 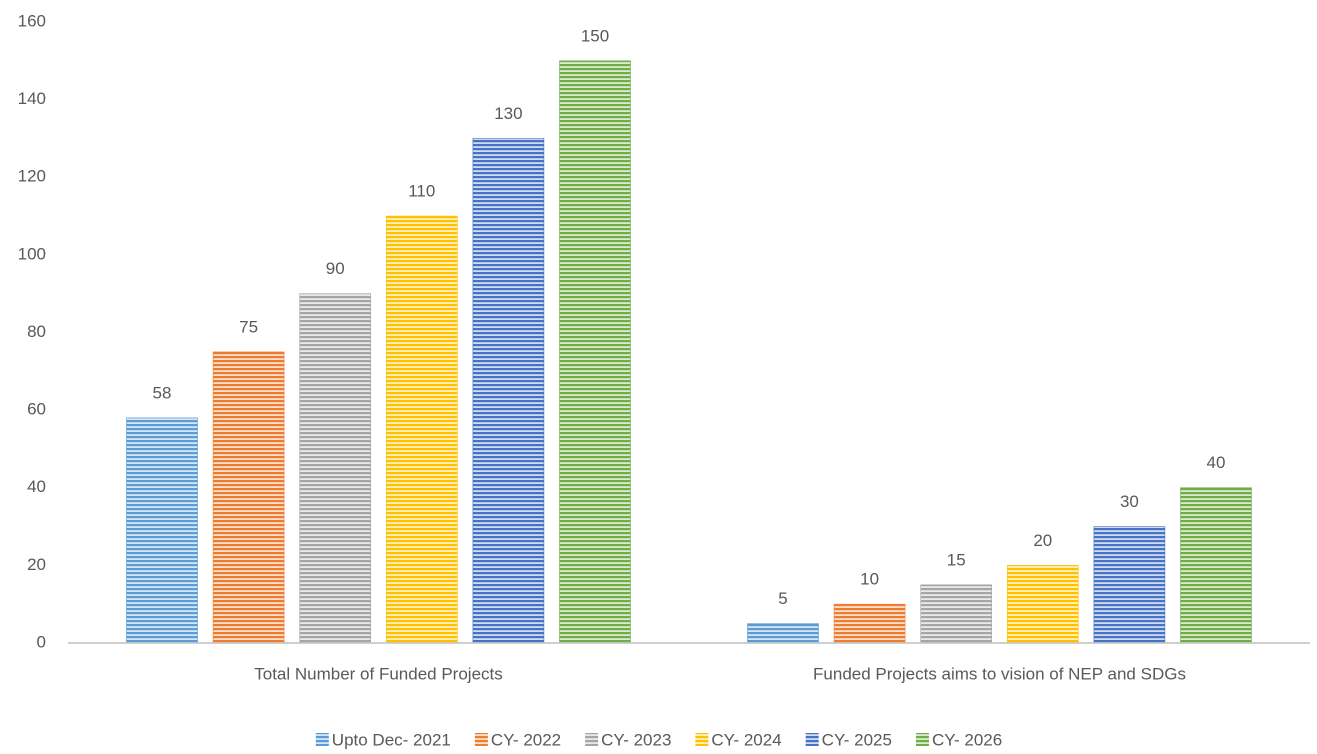 I want to click on y-tick-label: 140, so click(x=32, y=98).